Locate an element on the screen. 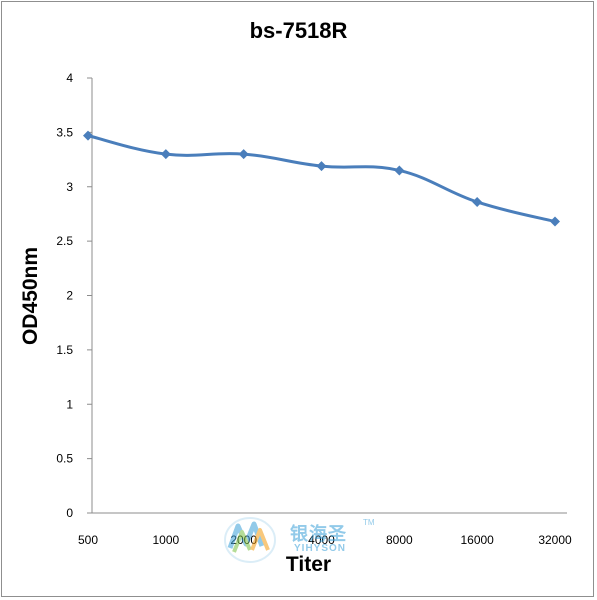 The width and height of the screenshot is (597, 600). logo-mark-icon is located at coordinates (250, 540).